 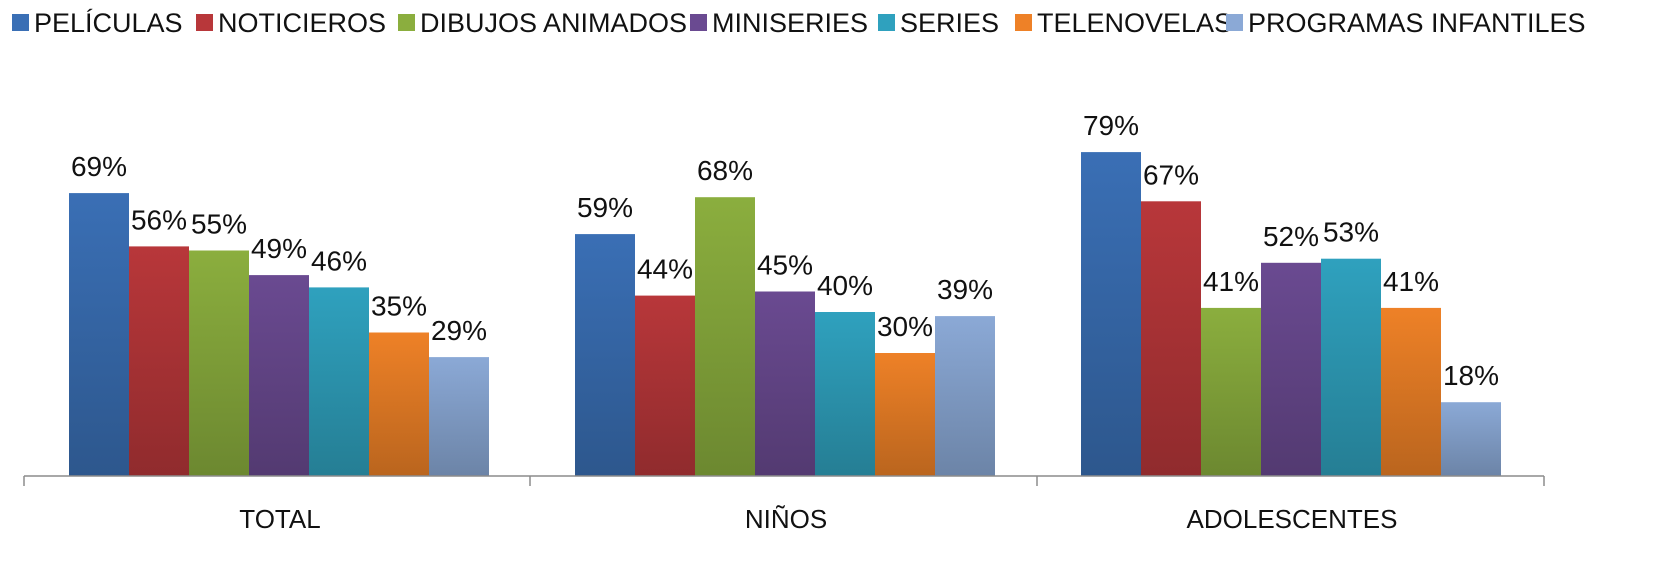 What do you see at coordinates (845, 285) in the screenshot?
I see `data-label-ninos-series: 40%` at bounding box center [845, 285].